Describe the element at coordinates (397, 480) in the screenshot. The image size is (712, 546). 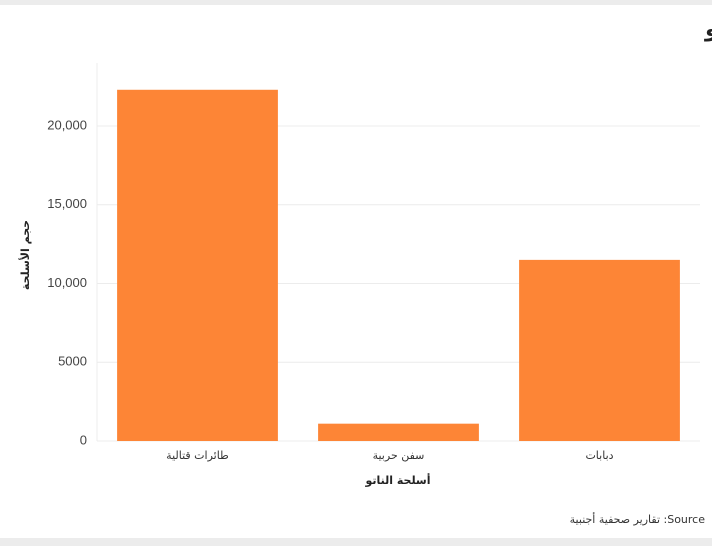
I see `x-axis-title: أسلحة الناتو` at that location.